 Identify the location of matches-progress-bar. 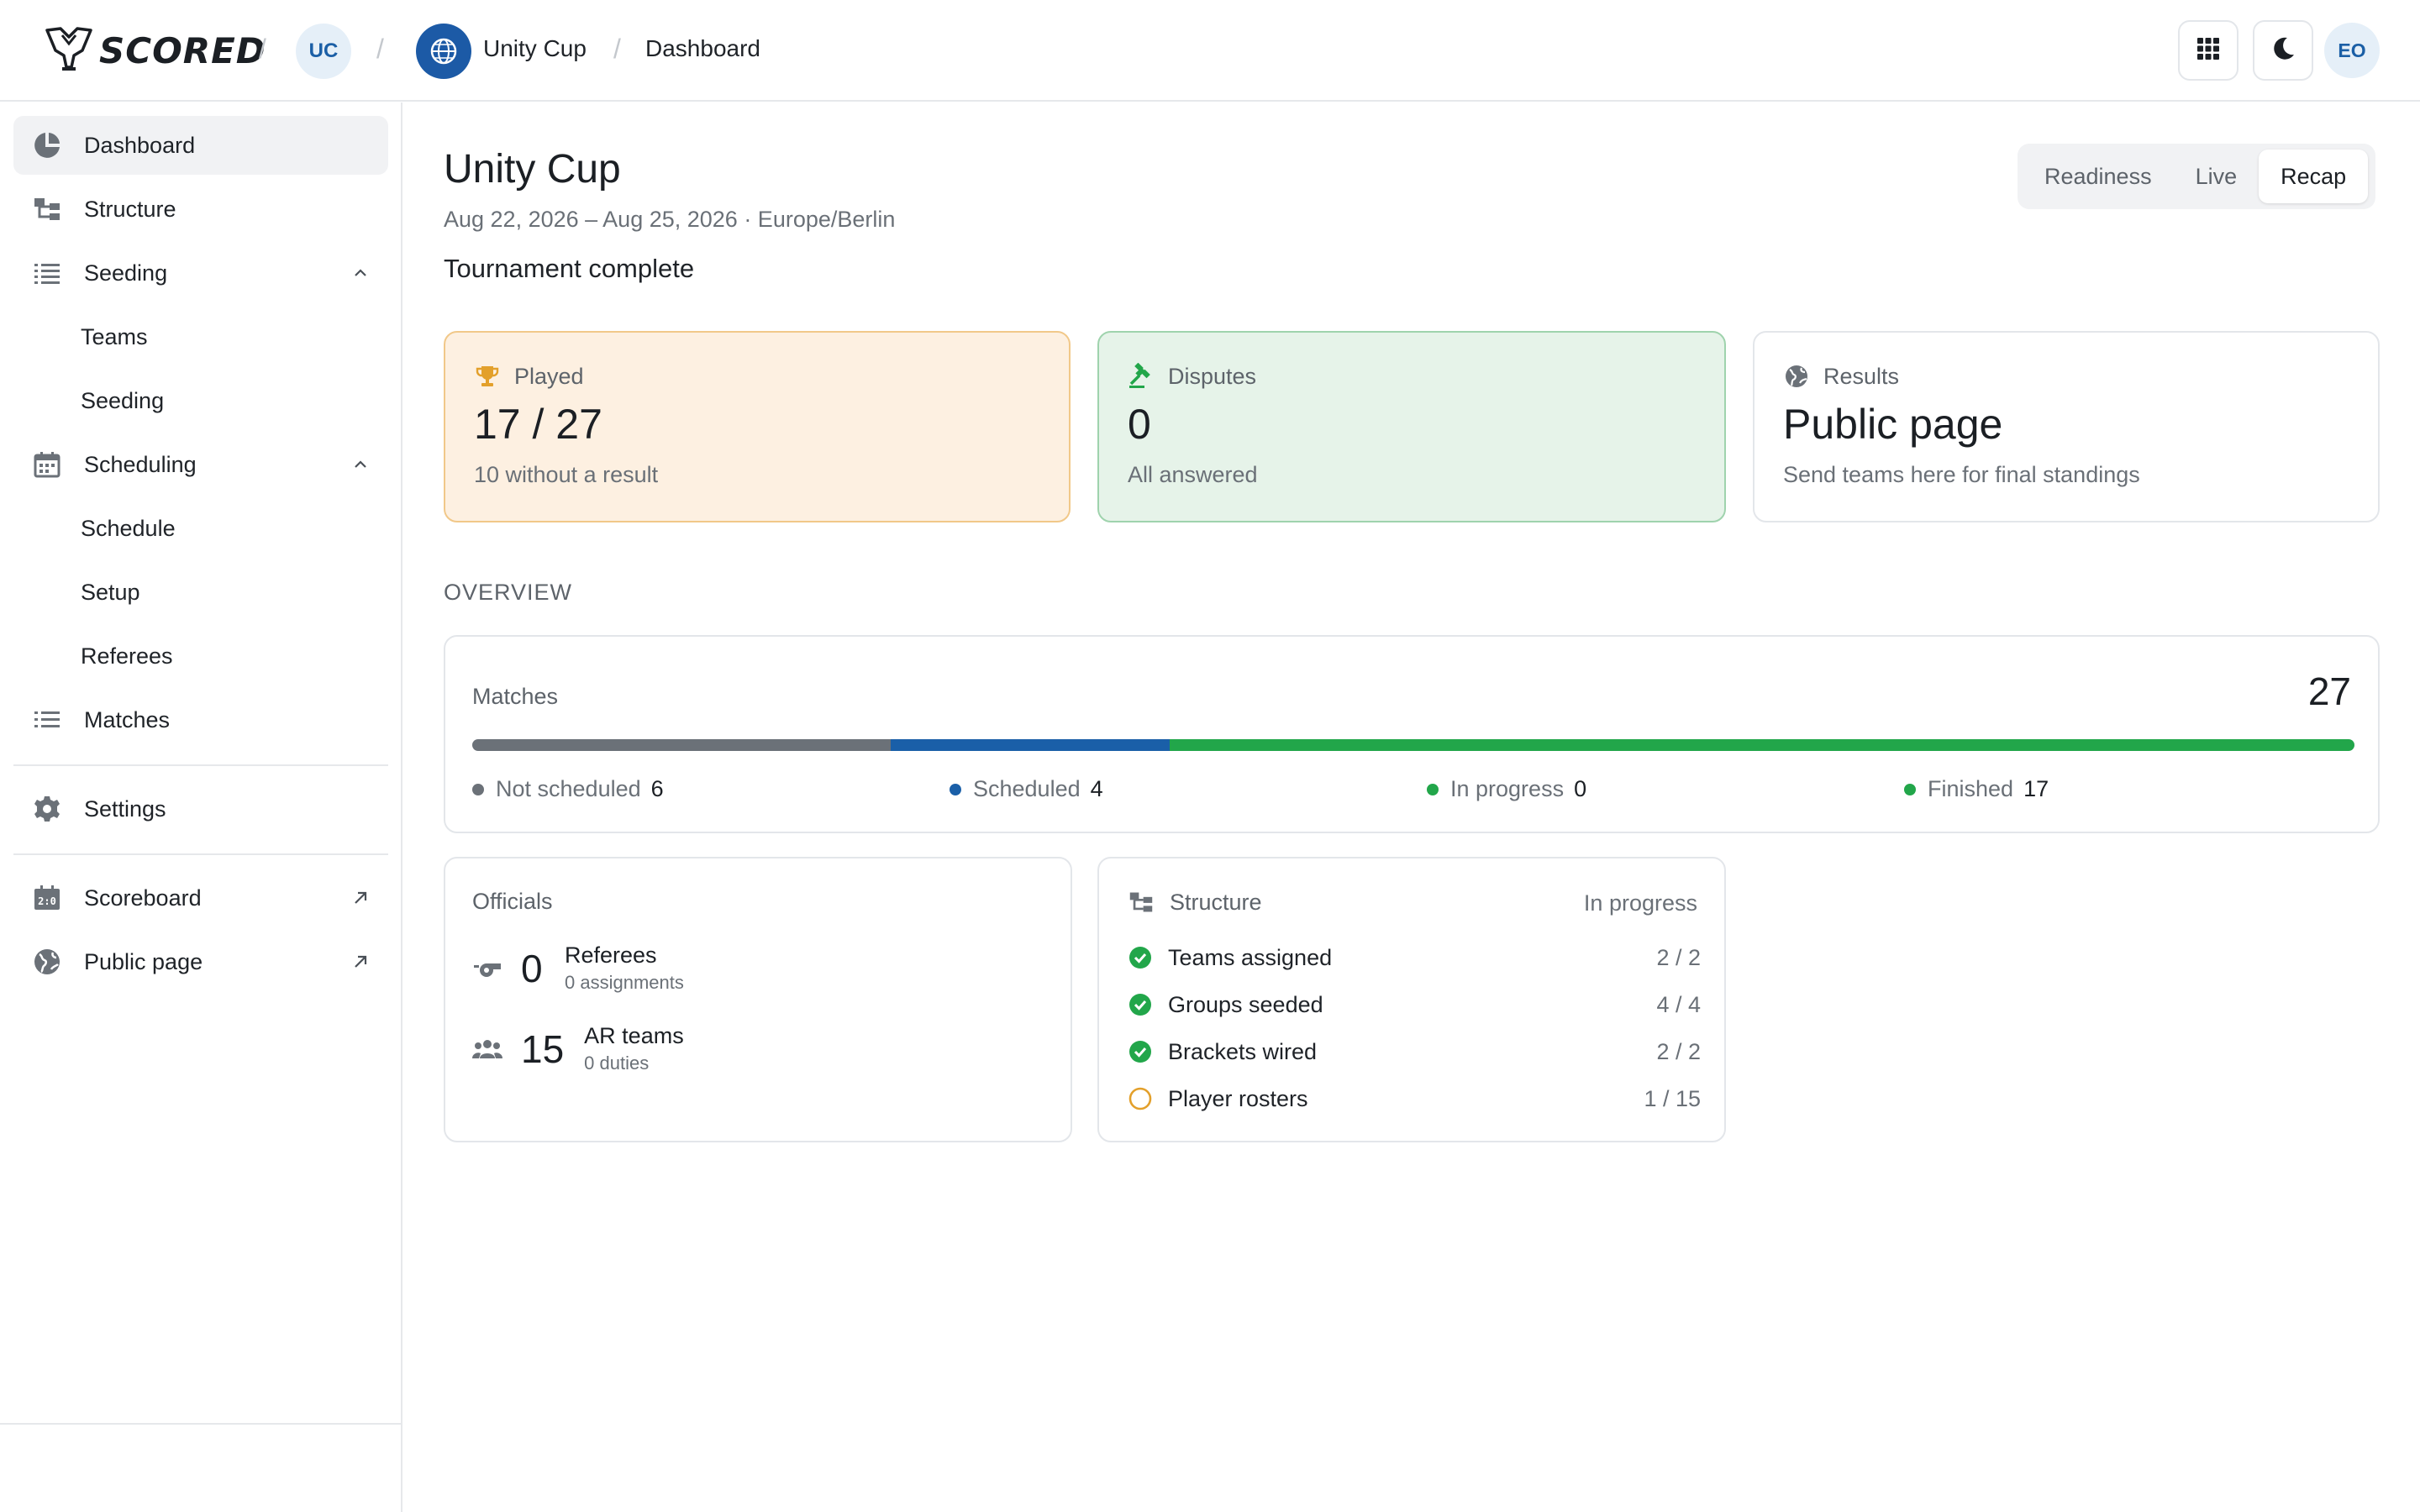
(1413, 745).